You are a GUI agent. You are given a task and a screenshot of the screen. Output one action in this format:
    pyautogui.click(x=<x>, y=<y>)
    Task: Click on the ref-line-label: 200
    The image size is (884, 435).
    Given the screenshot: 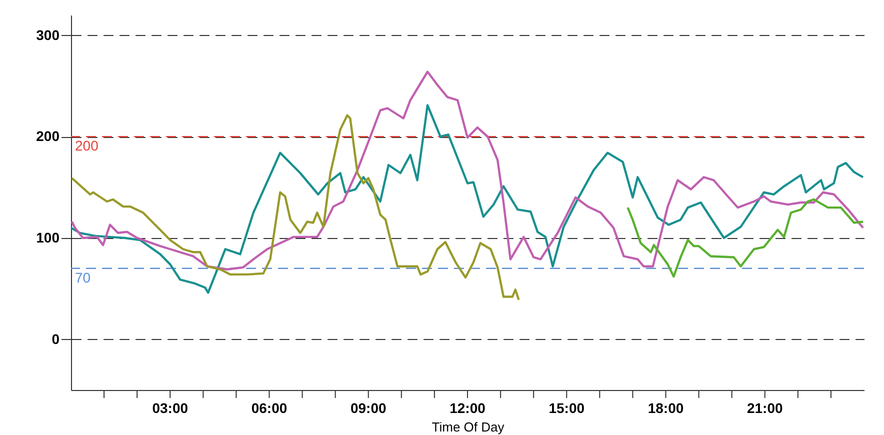 What is the action you would take?
    pyautogui.click(x=87, y=146)
    